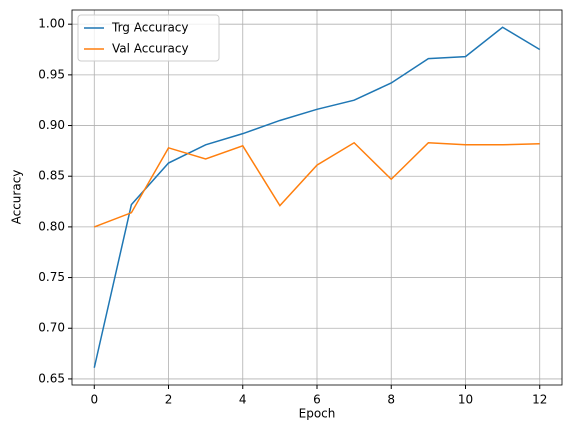 The image size is (576, 432). I want to click on x-tick-label: 6, so click(317, 400).